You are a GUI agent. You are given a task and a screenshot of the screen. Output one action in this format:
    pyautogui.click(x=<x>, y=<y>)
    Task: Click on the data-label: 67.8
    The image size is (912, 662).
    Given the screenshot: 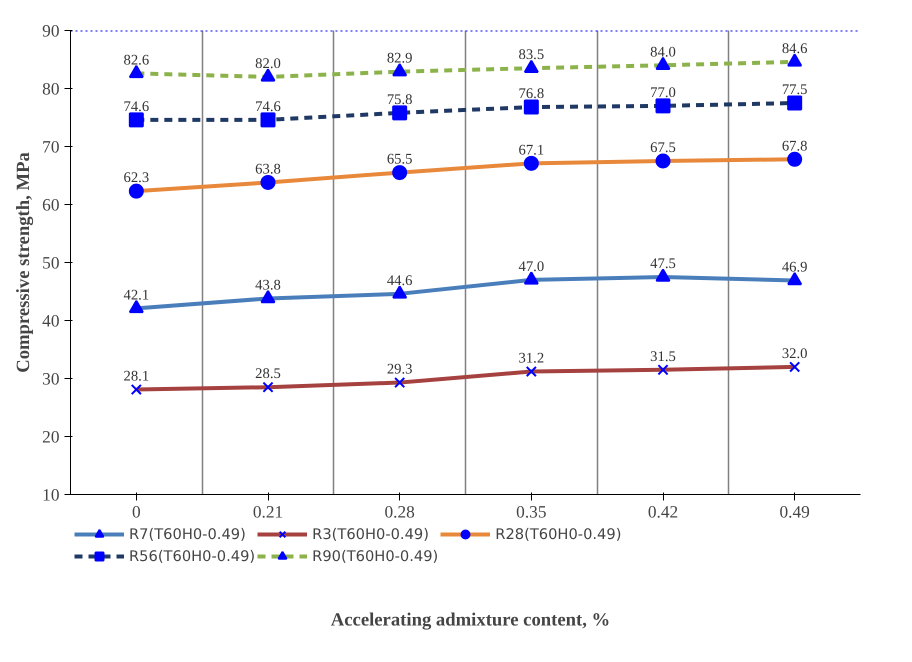 What is the action you would take?
    pyautogui.click(x=795, y=146)
    